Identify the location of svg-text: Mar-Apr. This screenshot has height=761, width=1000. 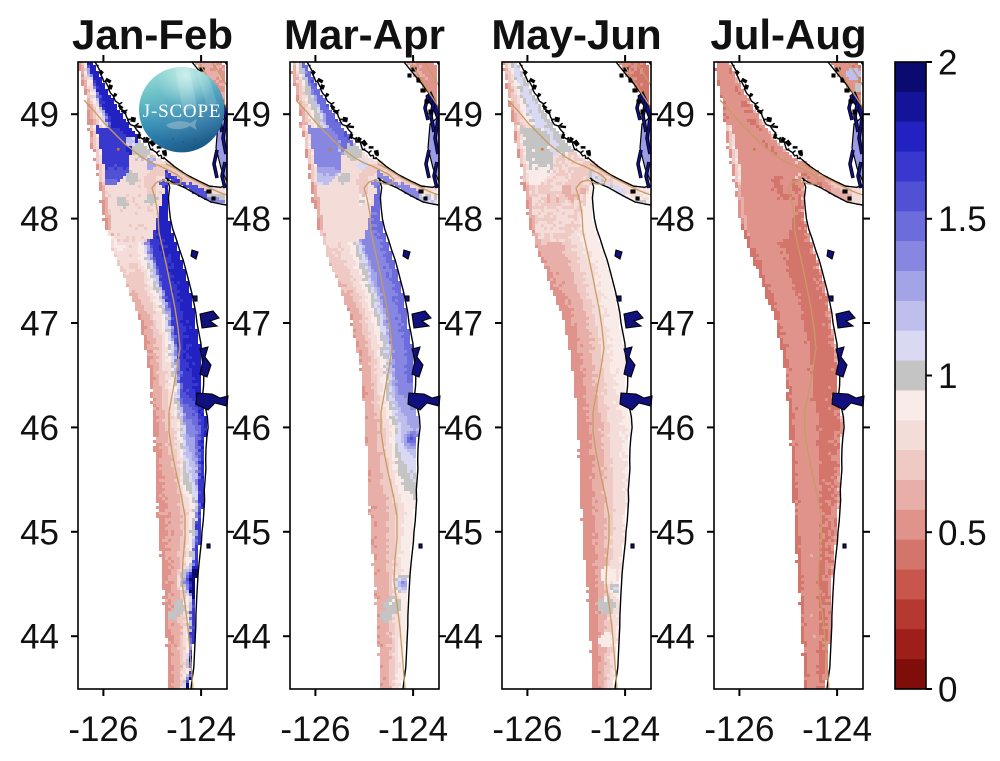
(364, 34).